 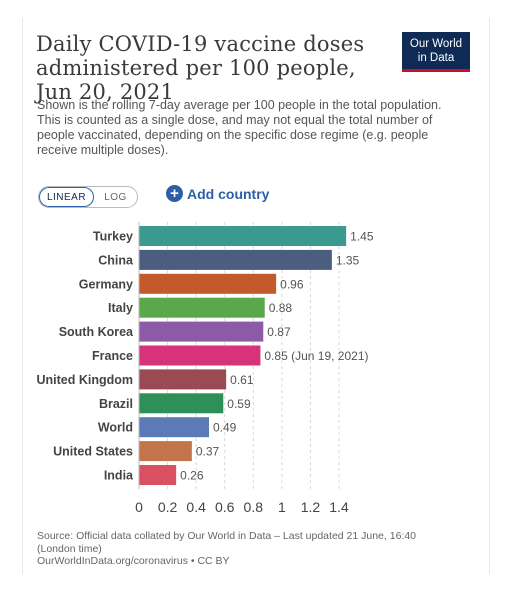 What do you see at coordinates (116, 404) in the screenshot?
I see `category-label: Brazil` at bounding box center [116, 404].